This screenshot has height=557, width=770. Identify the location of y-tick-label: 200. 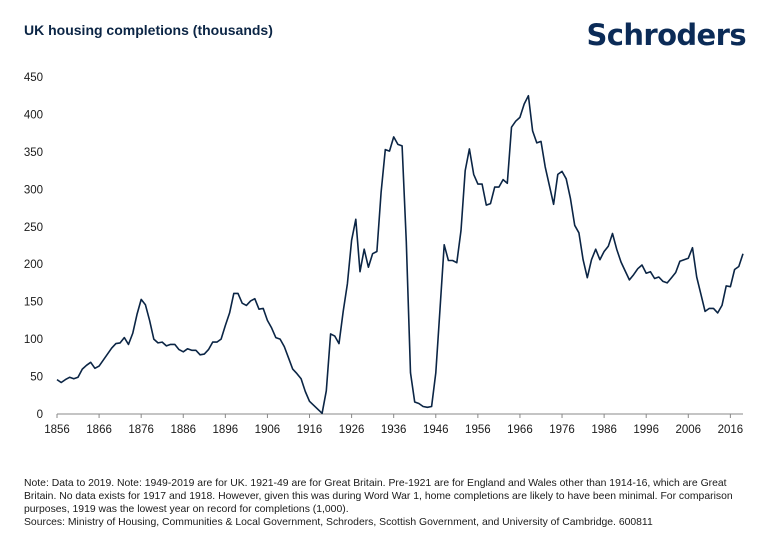
(33, 265).